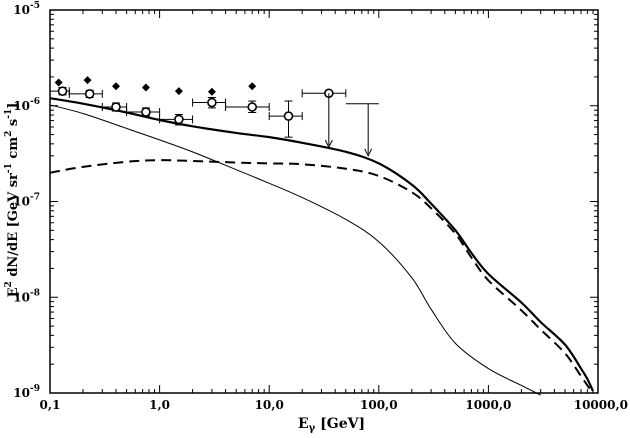  I want to click on x-tick-labels: 0,1 1,0 10,0 100,0 1000,0 10000,0, so click(334, 405).